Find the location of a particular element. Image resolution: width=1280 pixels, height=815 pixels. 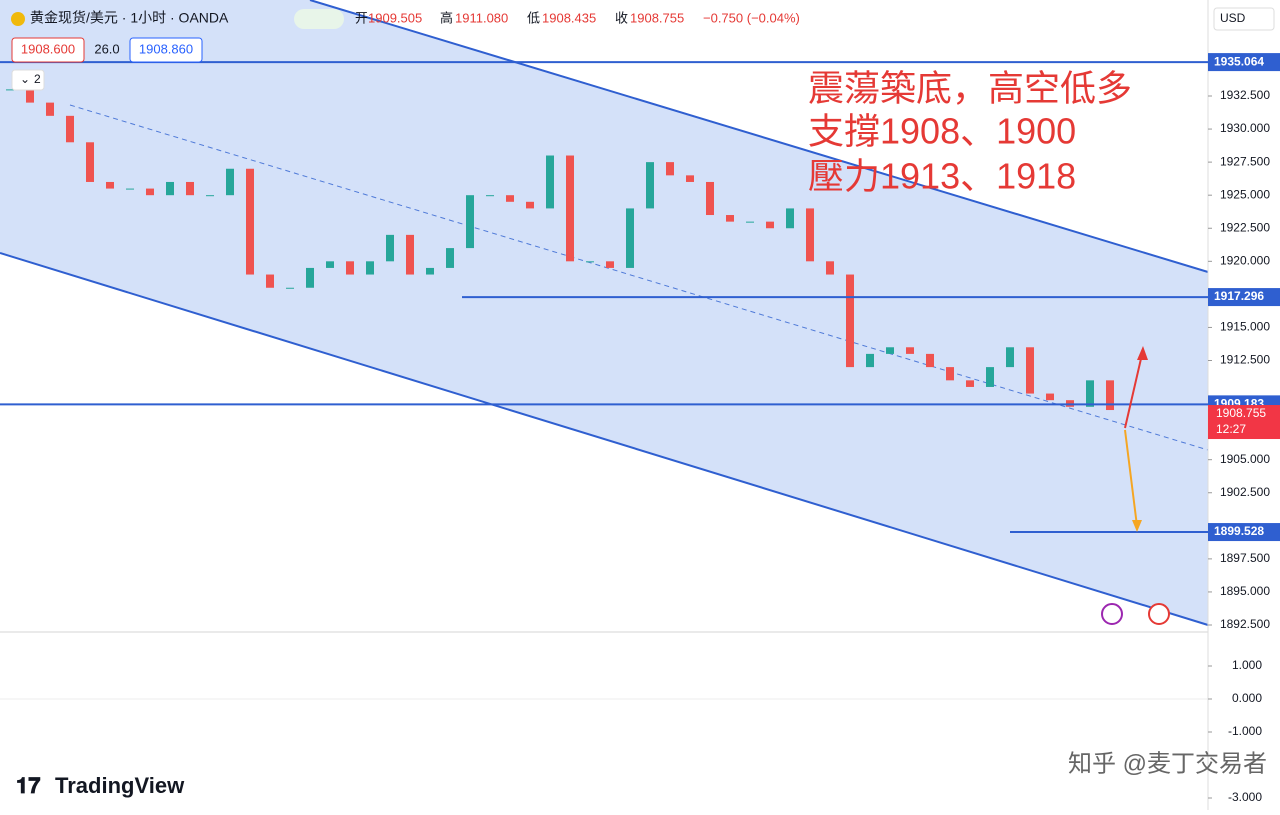

high-label: 高 is located at coordinates (446, 17).